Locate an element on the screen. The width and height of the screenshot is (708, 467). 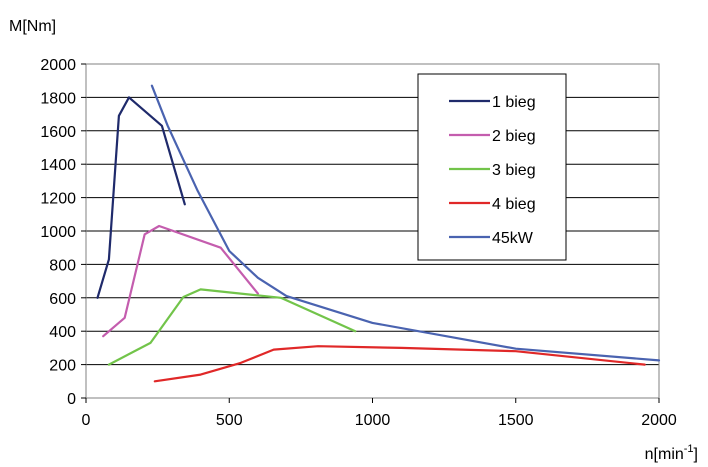
x-tick-label: 1500 is located at coordinates (516, 420).